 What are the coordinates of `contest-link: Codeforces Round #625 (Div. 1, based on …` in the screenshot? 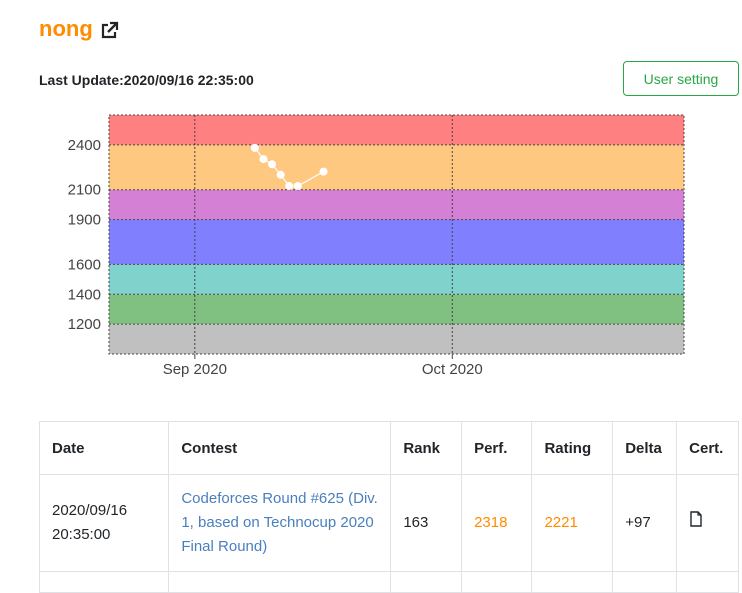 It's located at (279, 522).